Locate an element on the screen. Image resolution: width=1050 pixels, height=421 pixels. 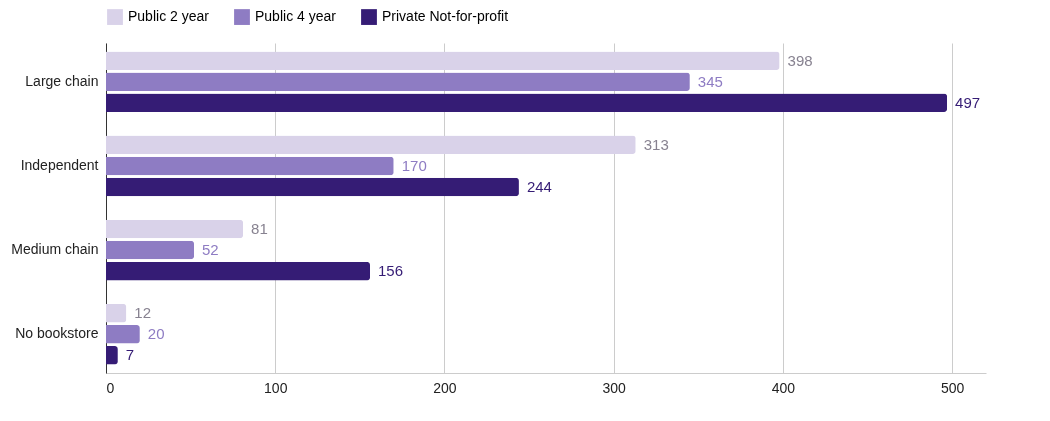
data-label: 244 is located at coordinates (539, 186).